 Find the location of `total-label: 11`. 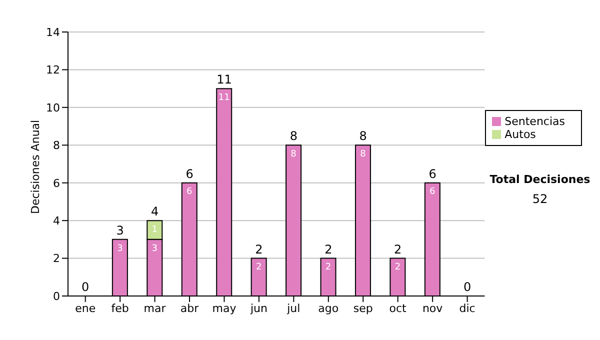

total-label: 11 is located at coordinates (224, 79).